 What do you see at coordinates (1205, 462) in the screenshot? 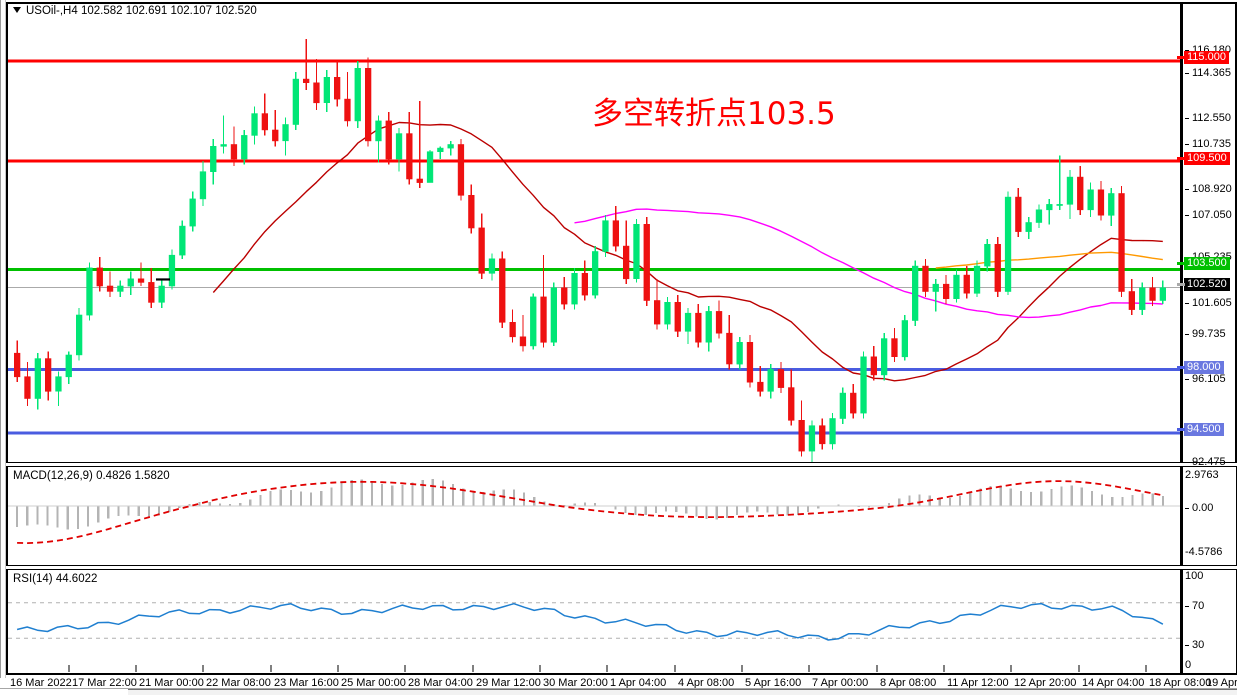
I see `price-tick: 92.475` at bounding box center [1205, 462].